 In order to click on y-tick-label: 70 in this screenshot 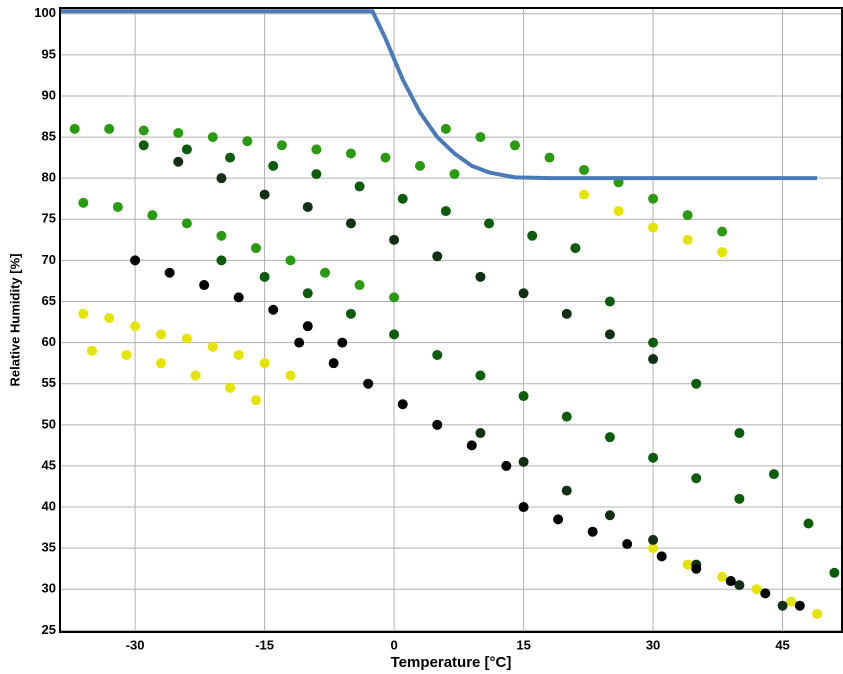, I will do `click(49, 259)`.